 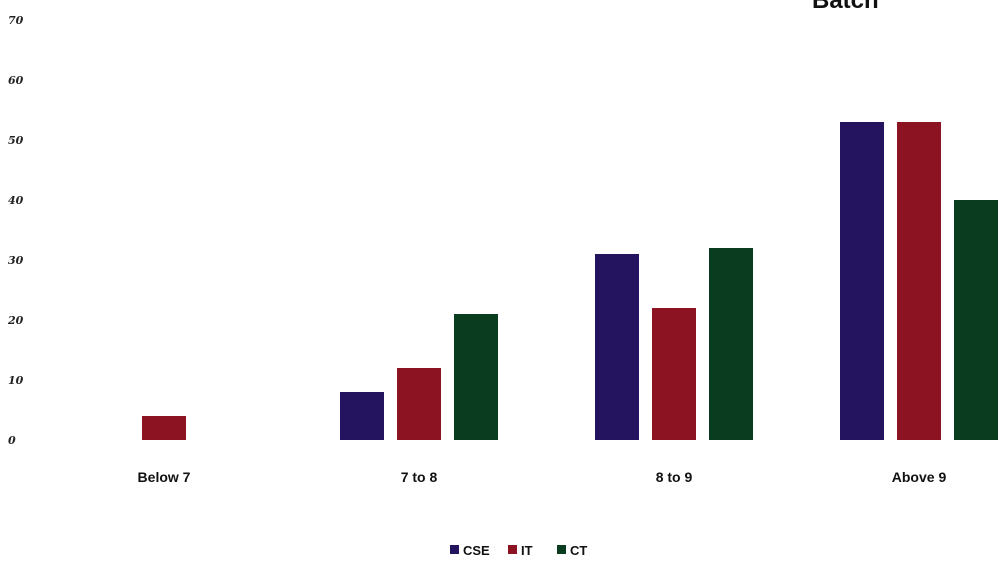 I want to click on y-tick-label: 30, so click(x=16, y=260).